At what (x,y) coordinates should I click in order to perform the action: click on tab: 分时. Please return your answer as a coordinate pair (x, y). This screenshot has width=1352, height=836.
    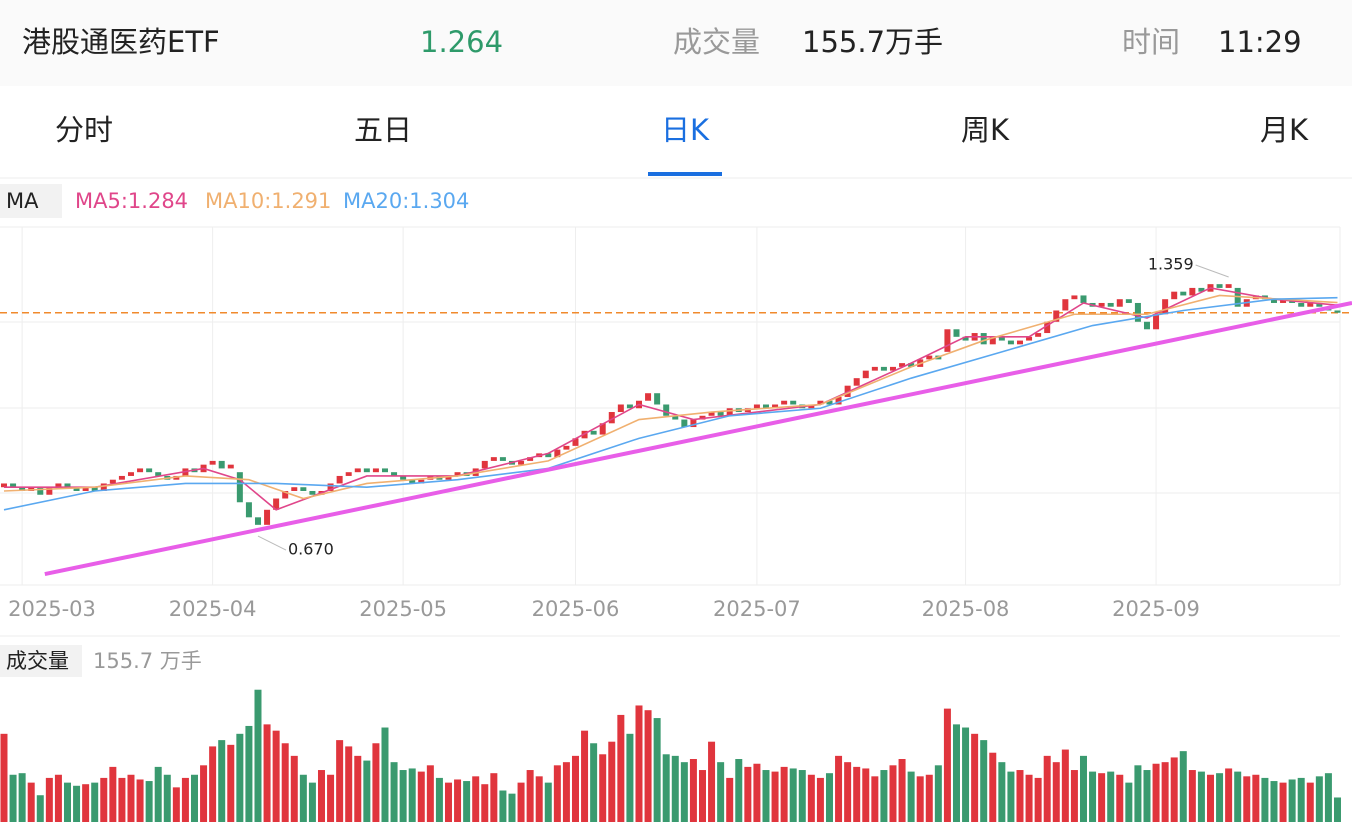
    Looking at the image, I should click on (84, 130).